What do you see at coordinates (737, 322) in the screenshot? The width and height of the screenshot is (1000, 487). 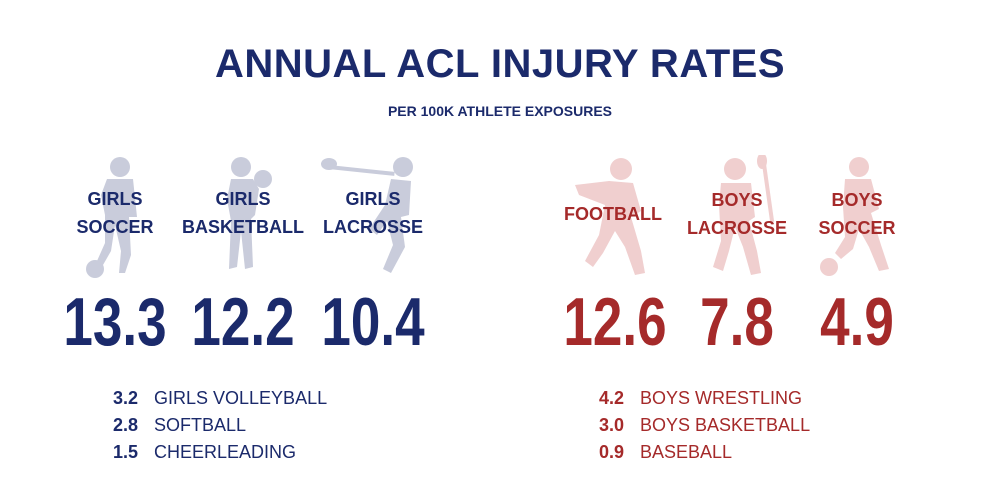 I see `value-boys-lacrosse: 7.8` at bounding box center [737, 322].